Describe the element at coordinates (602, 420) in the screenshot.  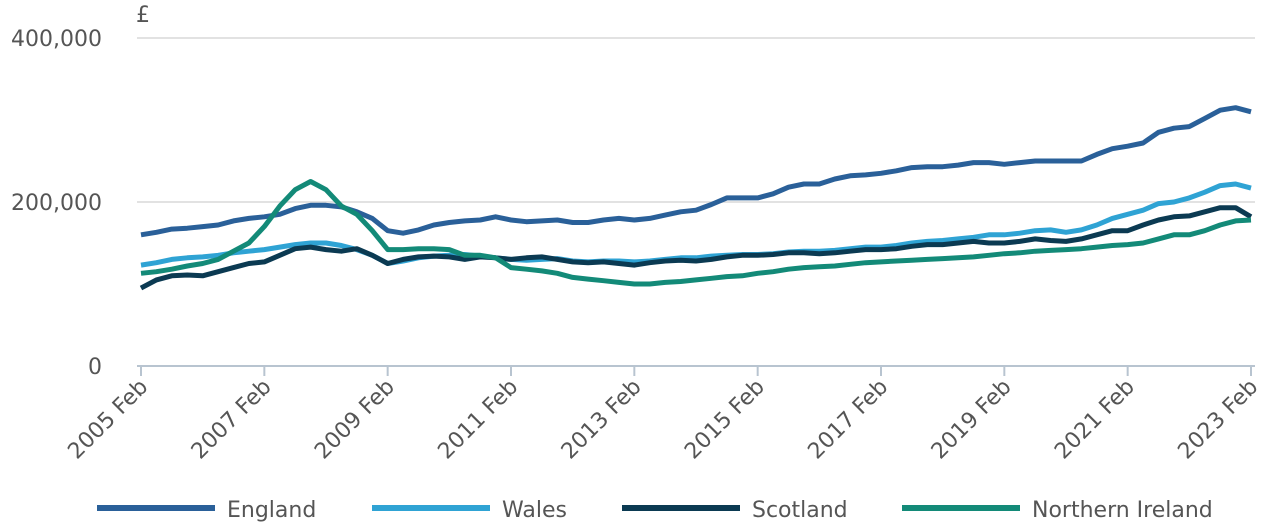
I see `x-tick-label: 2013 Feb` at that location.